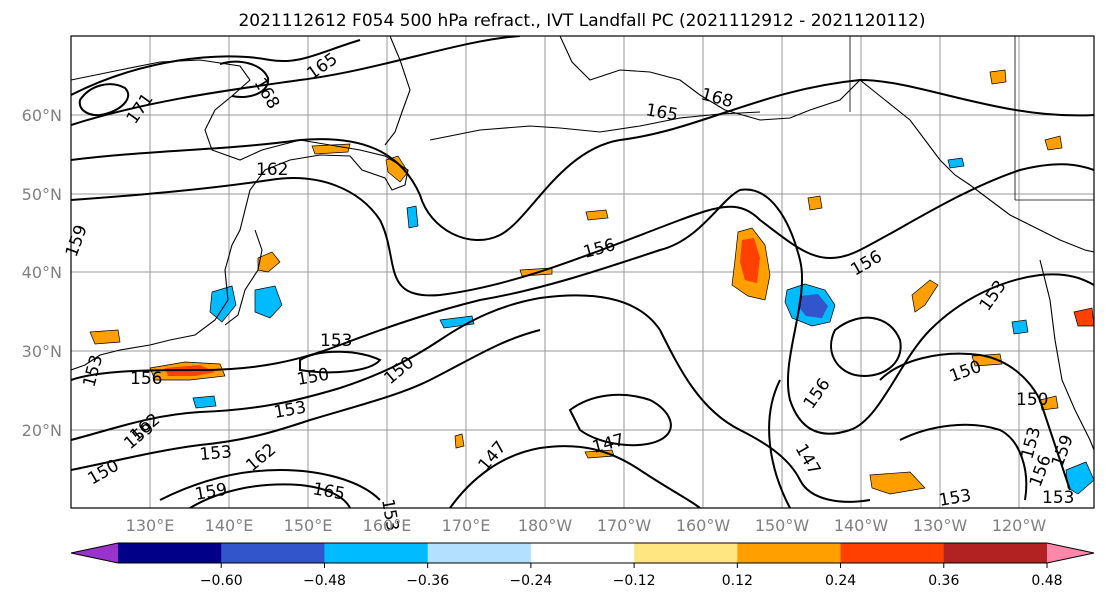 This screenshot has width=1105, height=601. What do you see at coordinates (324, 581) in the screenshot?
I see `colorbar-tick-label: −0.48` at bounding box center [324, 581].